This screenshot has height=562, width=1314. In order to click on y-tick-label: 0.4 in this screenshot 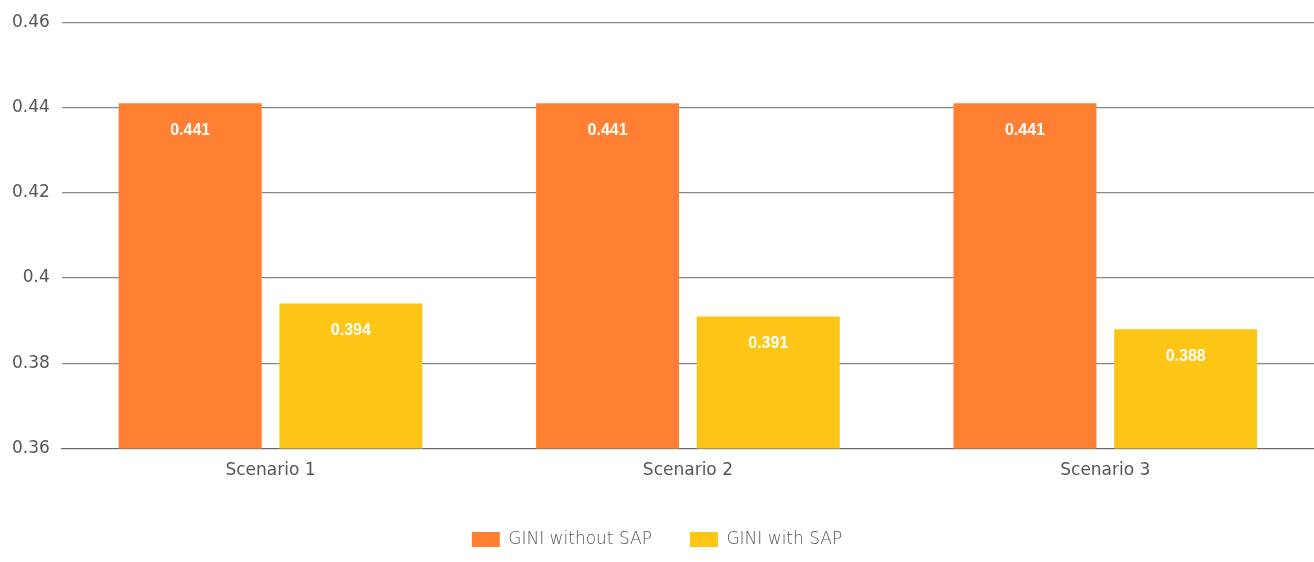, I will do `click(36, 276)`.